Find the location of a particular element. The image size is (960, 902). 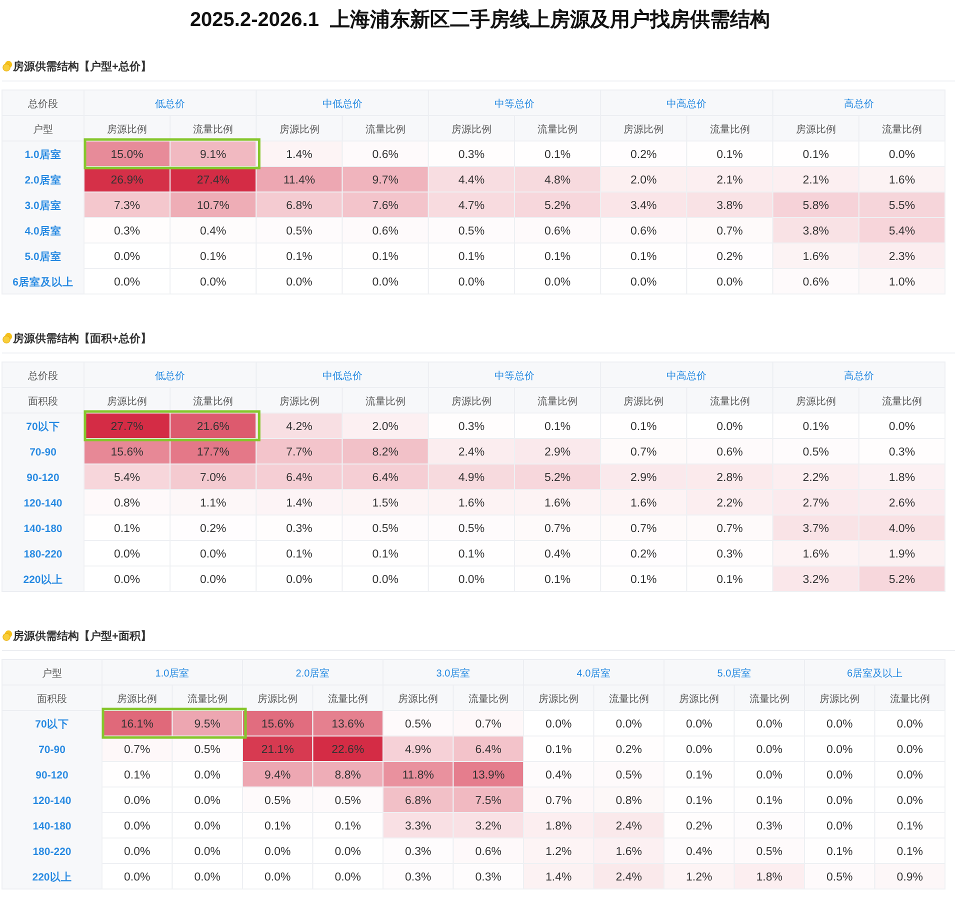

data-label: 7.7% is located at coordinates (299, 452).